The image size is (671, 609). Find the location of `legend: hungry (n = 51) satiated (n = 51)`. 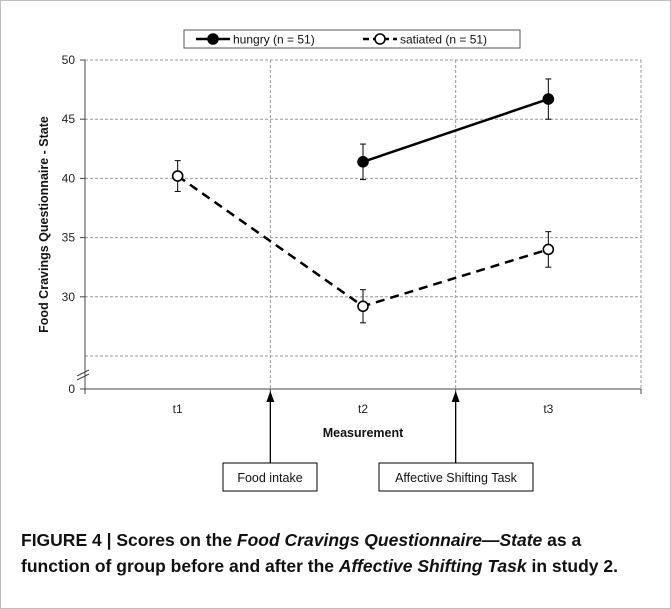

legend: hungry (n = 51) satiated (n = 51) is located at coordinates (352, 39).